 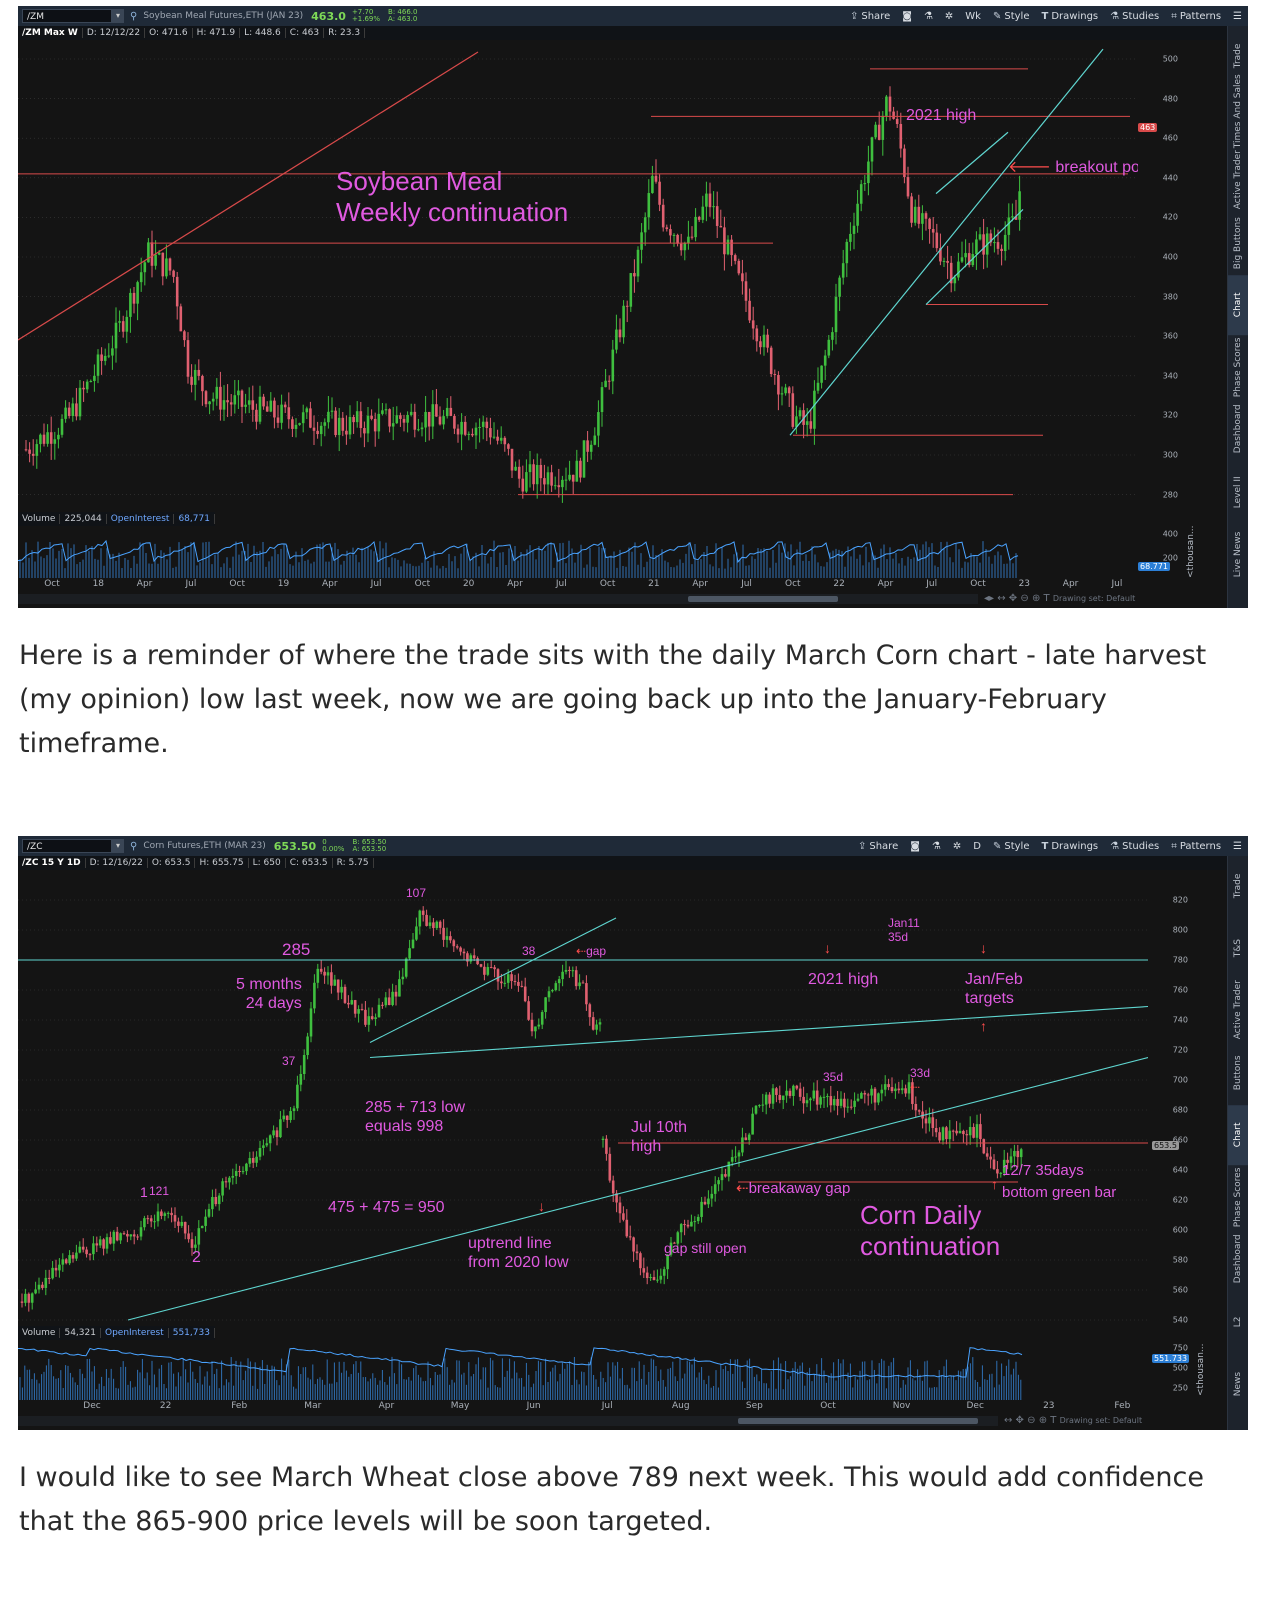 What do you see at coordinates (1238, 948) in the screenshot?
I see `side-tab: T&S` at bounding box center [1238, 948].